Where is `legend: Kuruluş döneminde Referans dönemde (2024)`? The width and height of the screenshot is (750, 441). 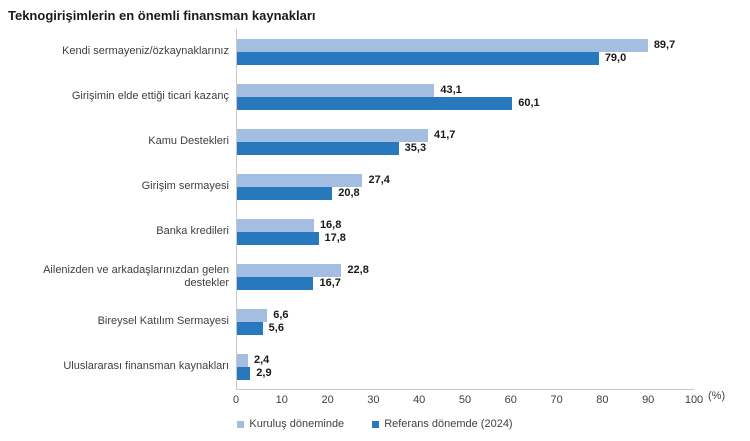 legend: Kuruluş döneminde Referans dönemde (2024) is located at coordinates (375, 424).